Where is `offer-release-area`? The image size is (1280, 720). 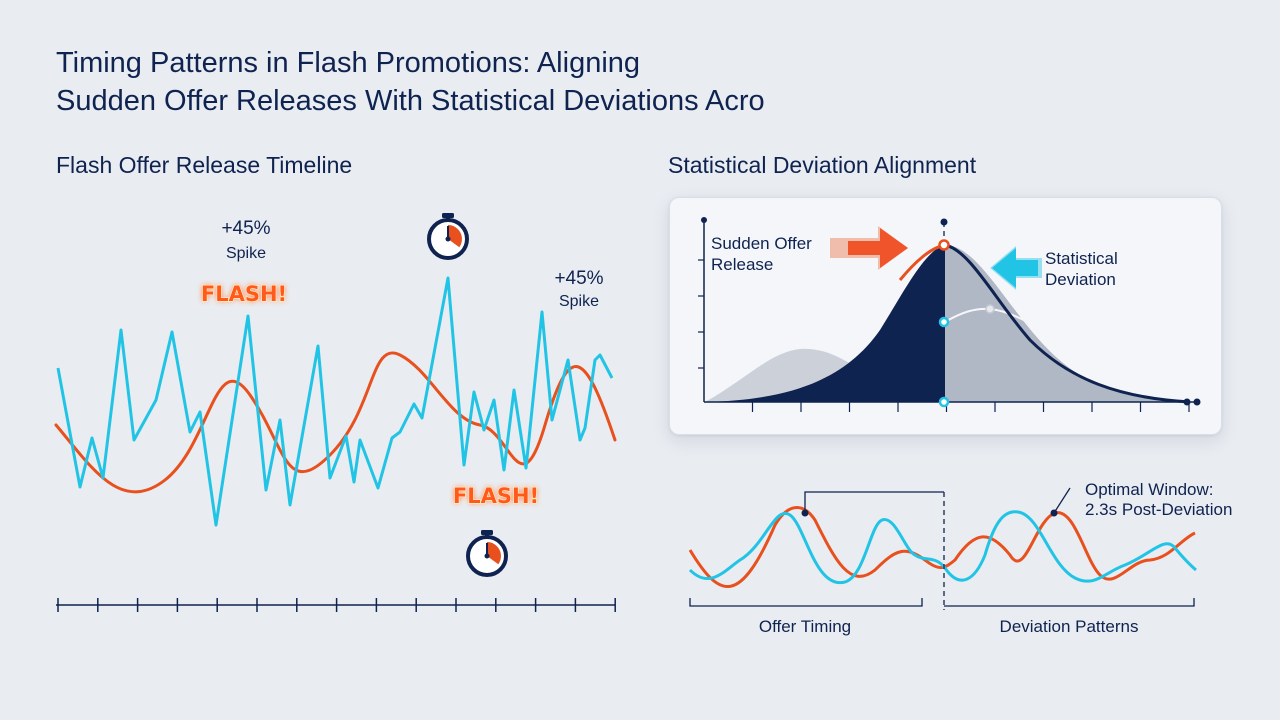
offer-release-area is located at coordinates (825, 323).